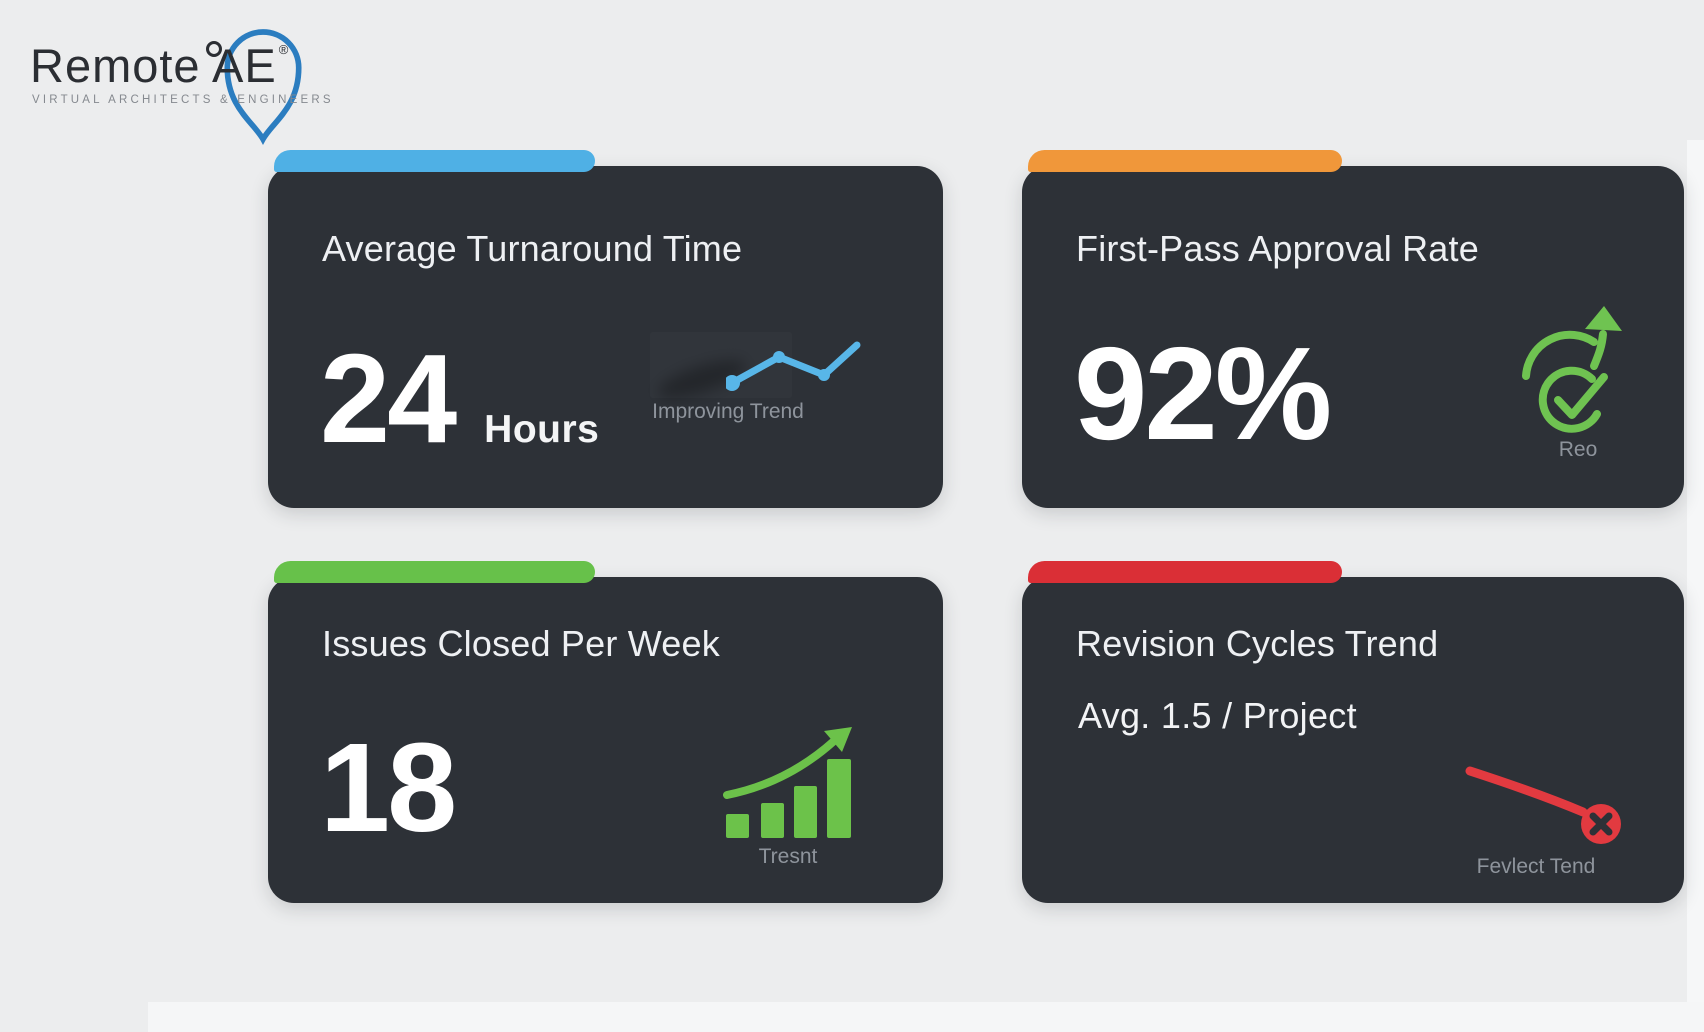  Describe the element at coordinates (532, 248) in the screenshot. I see `card-title: Average Turnaround Time` at that location.